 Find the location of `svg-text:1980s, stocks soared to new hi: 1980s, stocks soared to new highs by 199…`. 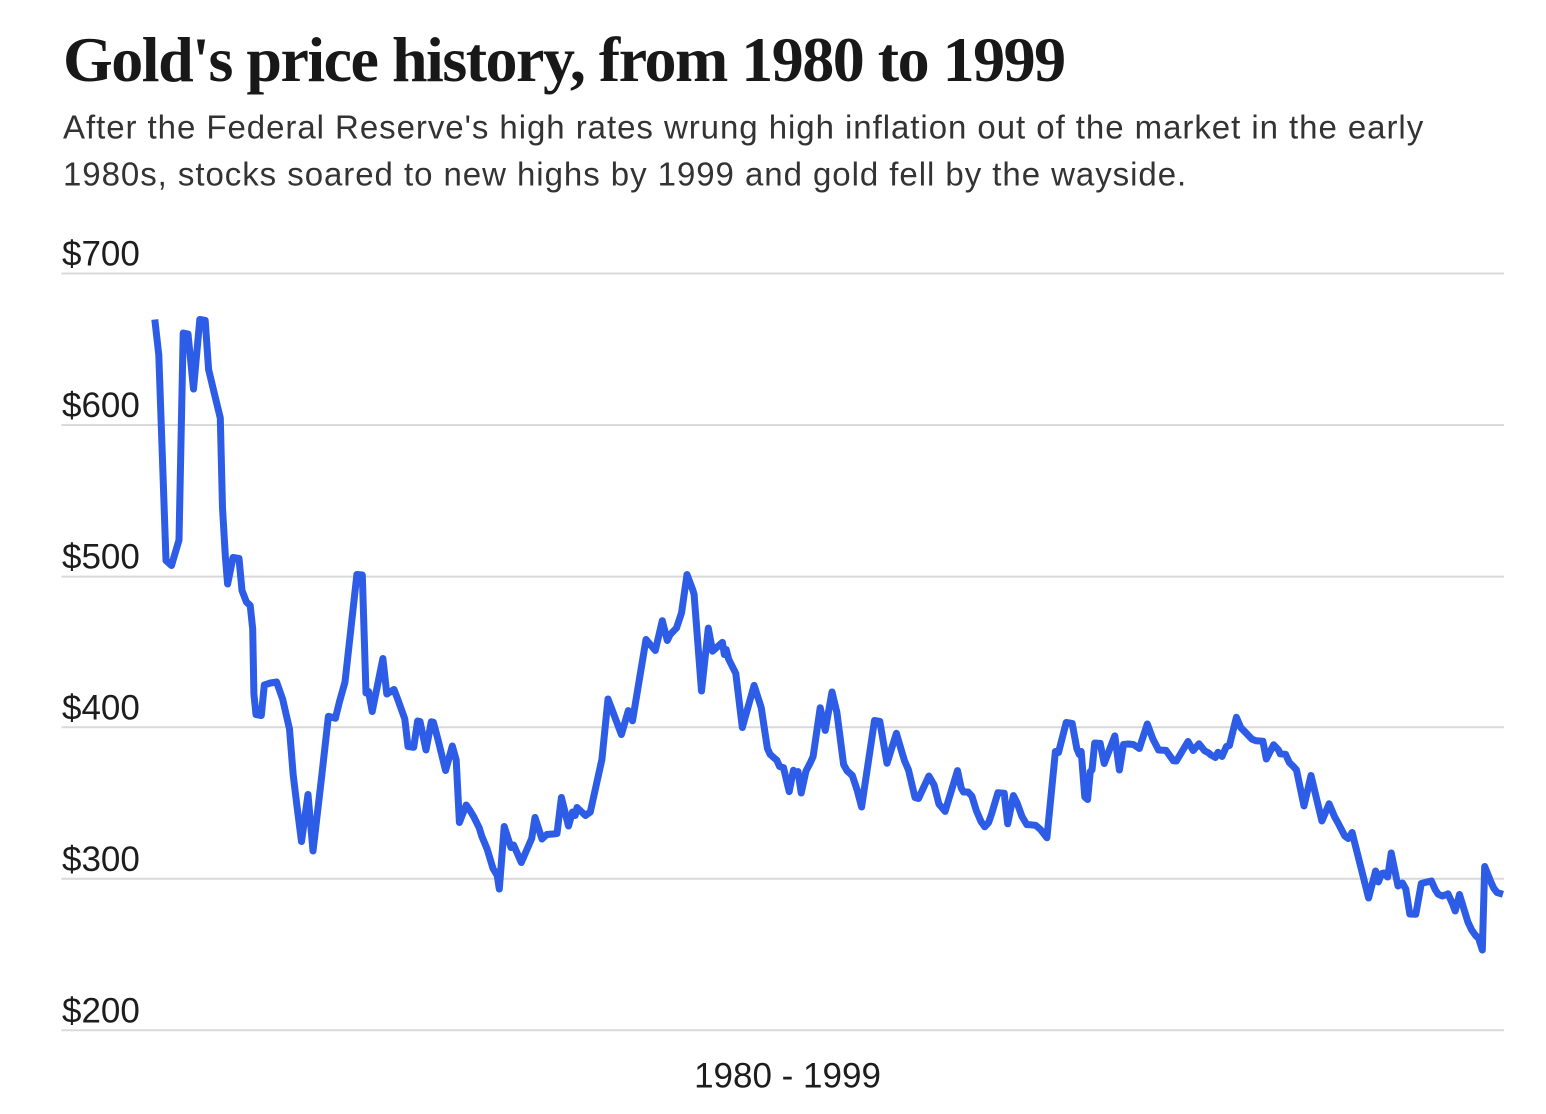

svg-text:1980s, stocks soared to new hi: 1980s, stocks soared to new highs by 199… is located at coordinates (625, 173).